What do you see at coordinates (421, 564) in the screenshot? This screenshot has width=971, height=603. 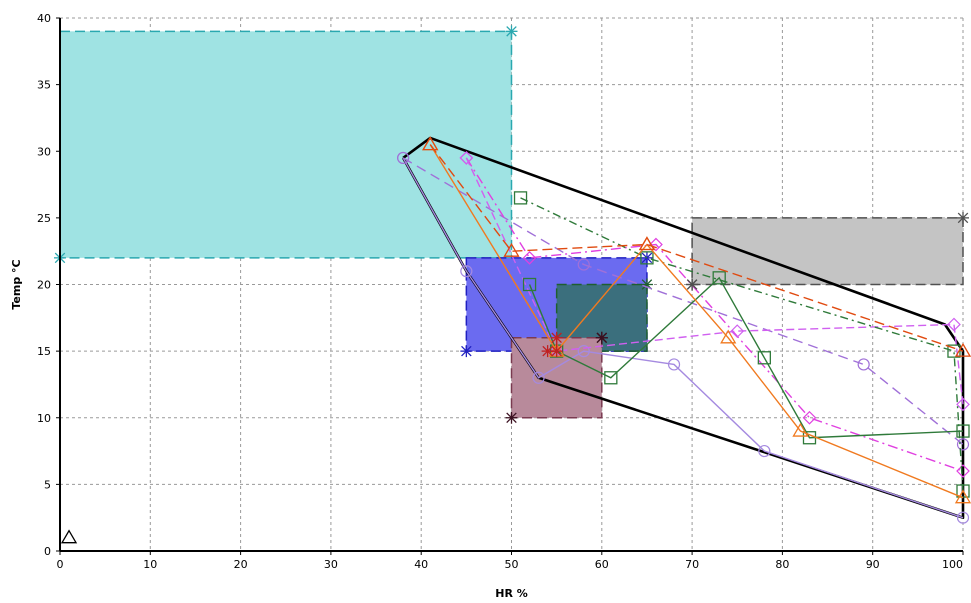 I see `x-tick-label: 40` at bounding box center [421, 564].